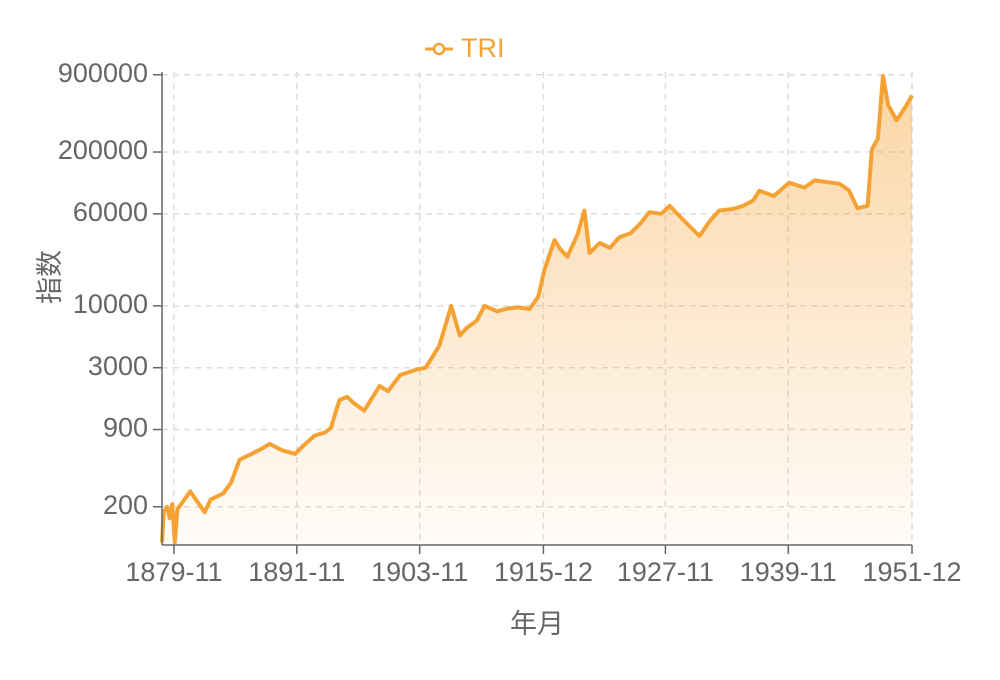 The height and width of the screenshot is (680, 1000). Describe the element at coordinates (125, 505) in the screenshot. I see `y-tick-label: 200` at that location.